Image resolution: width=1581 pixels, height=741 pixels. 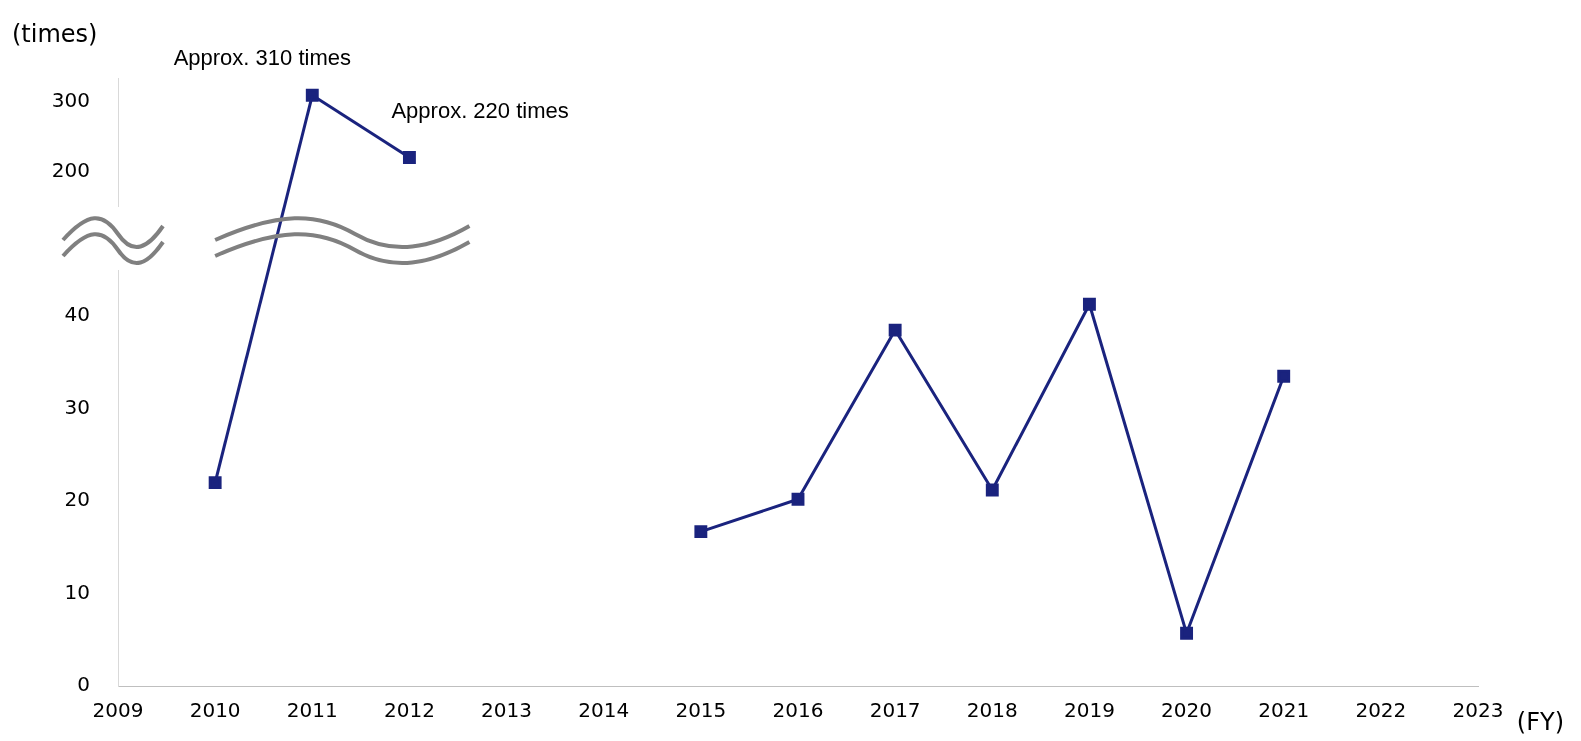 I want to click on x-tick-label: 2014, so click(x=604, y=710).